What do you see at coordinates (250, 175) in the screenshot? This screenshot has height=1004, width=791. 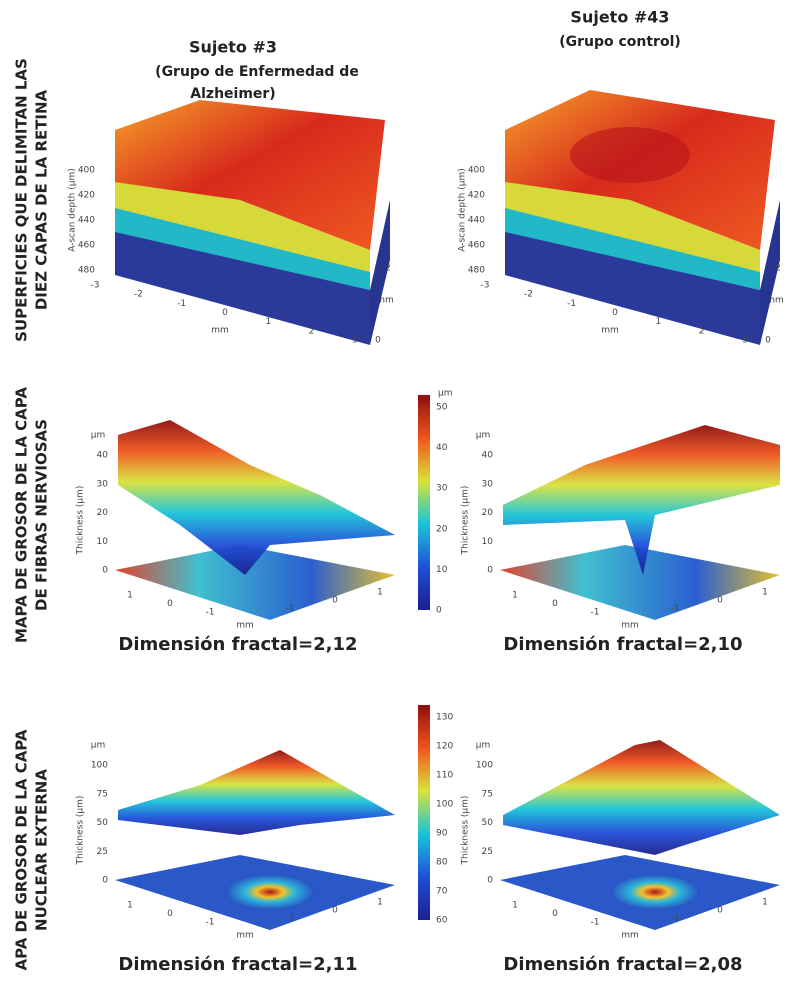 I see `surface-top` at bounding box center [250, 175].